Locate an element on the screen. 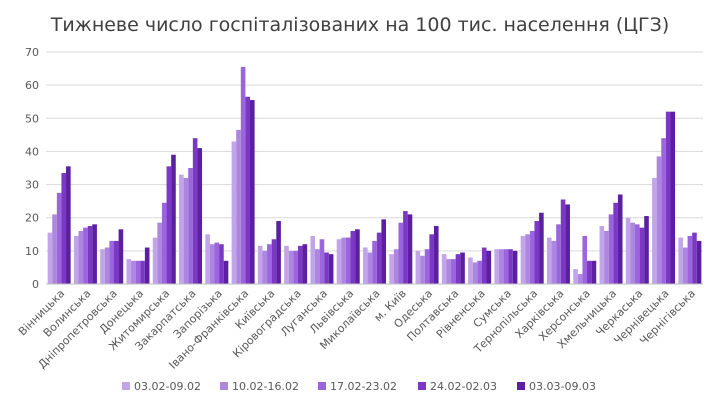 The height and width of the screenshot is (412, 720). y-tick-label: 50 is located at coordinates (32, 118).